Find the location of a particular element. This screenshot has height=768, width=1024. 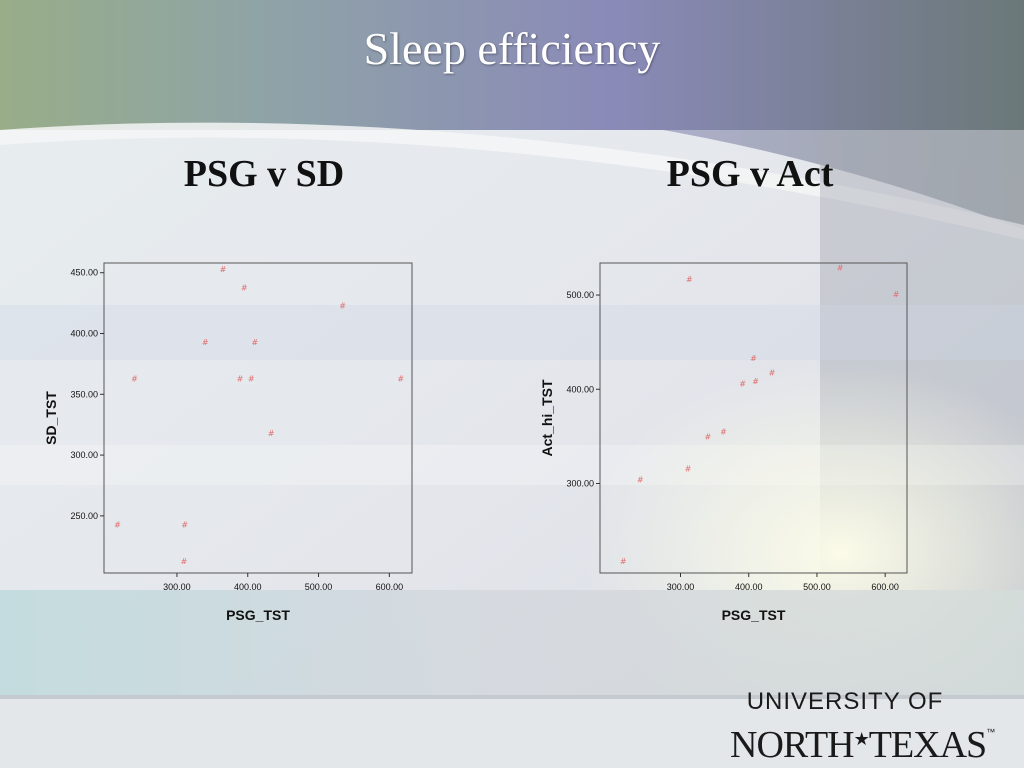

sd-chart-y-tick-label: 250.00 is located at coordinates (84, 516).